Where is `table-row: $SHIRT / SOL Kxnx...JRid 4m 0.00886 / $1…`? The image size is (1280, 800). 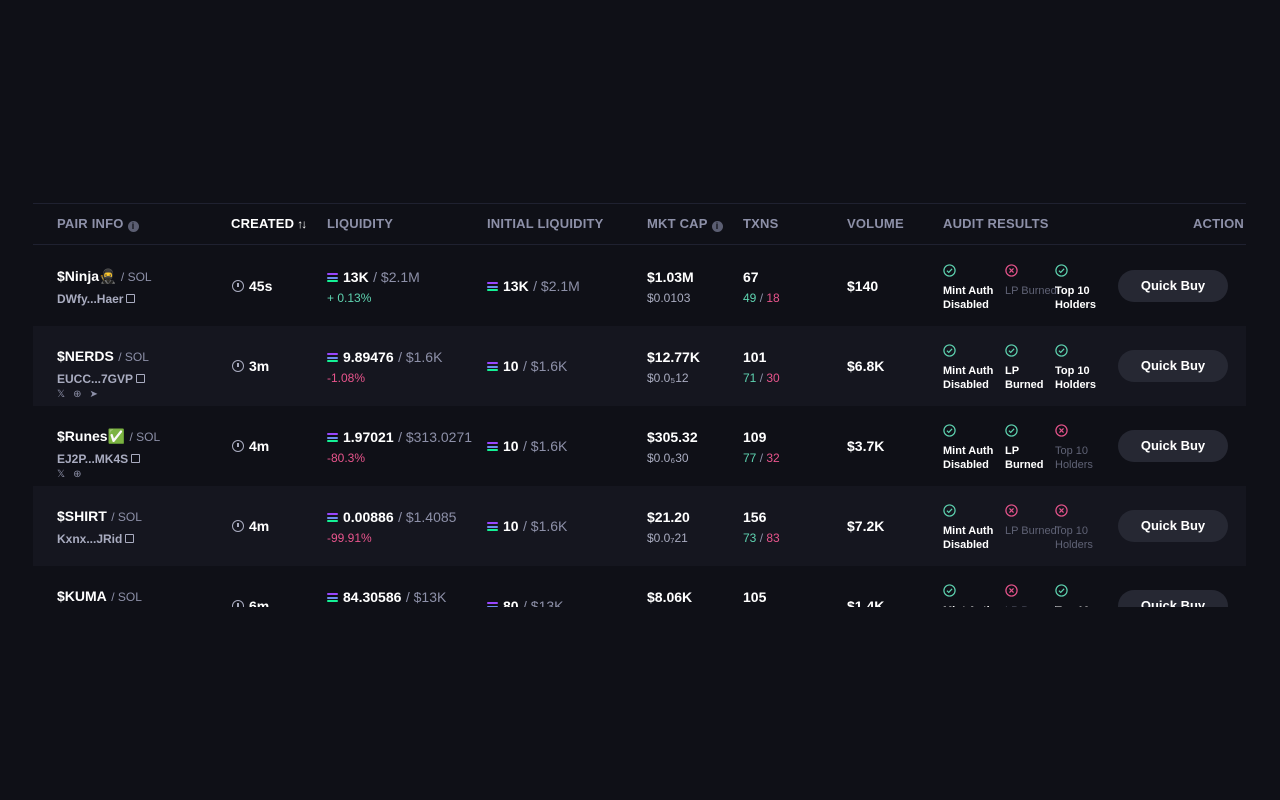
table-row: $SHIRT / SOL Kxnx...JRid 4m 0.00886 / $1… is located at coordinates (639, 526).